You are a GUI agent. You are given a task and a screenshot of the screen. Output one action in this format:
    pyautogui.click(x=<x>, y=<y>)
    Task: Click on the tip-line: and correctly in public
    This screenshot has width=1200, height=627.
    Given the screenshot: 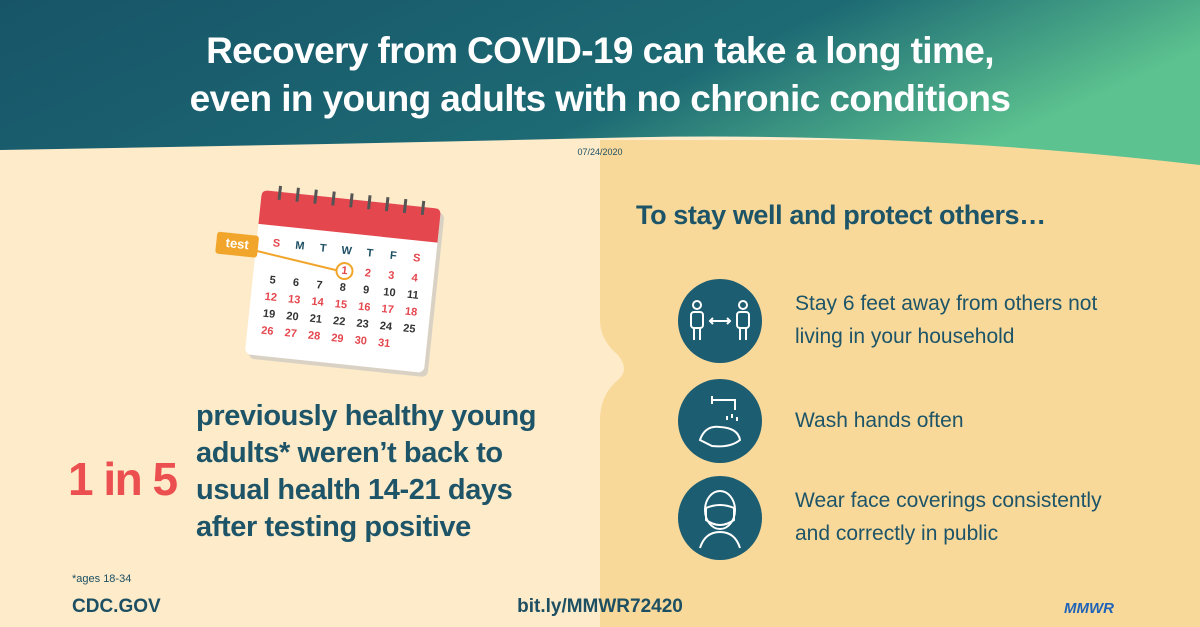 What is the action you would take?
    pyautogui.click(x=897, y=533)
    